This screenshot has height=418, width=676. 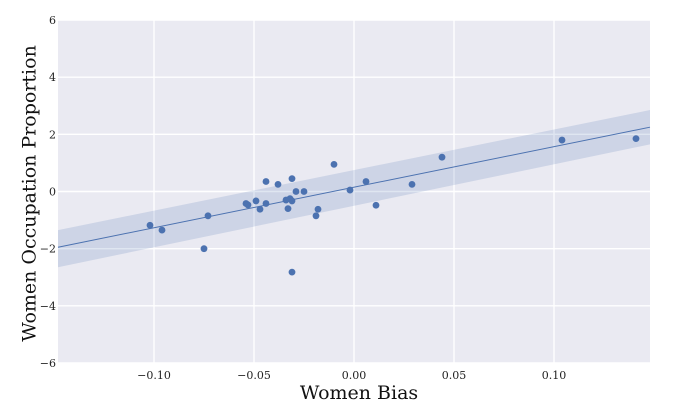 I want to click on y-tick-label: −2, so click(x=48, y=249).